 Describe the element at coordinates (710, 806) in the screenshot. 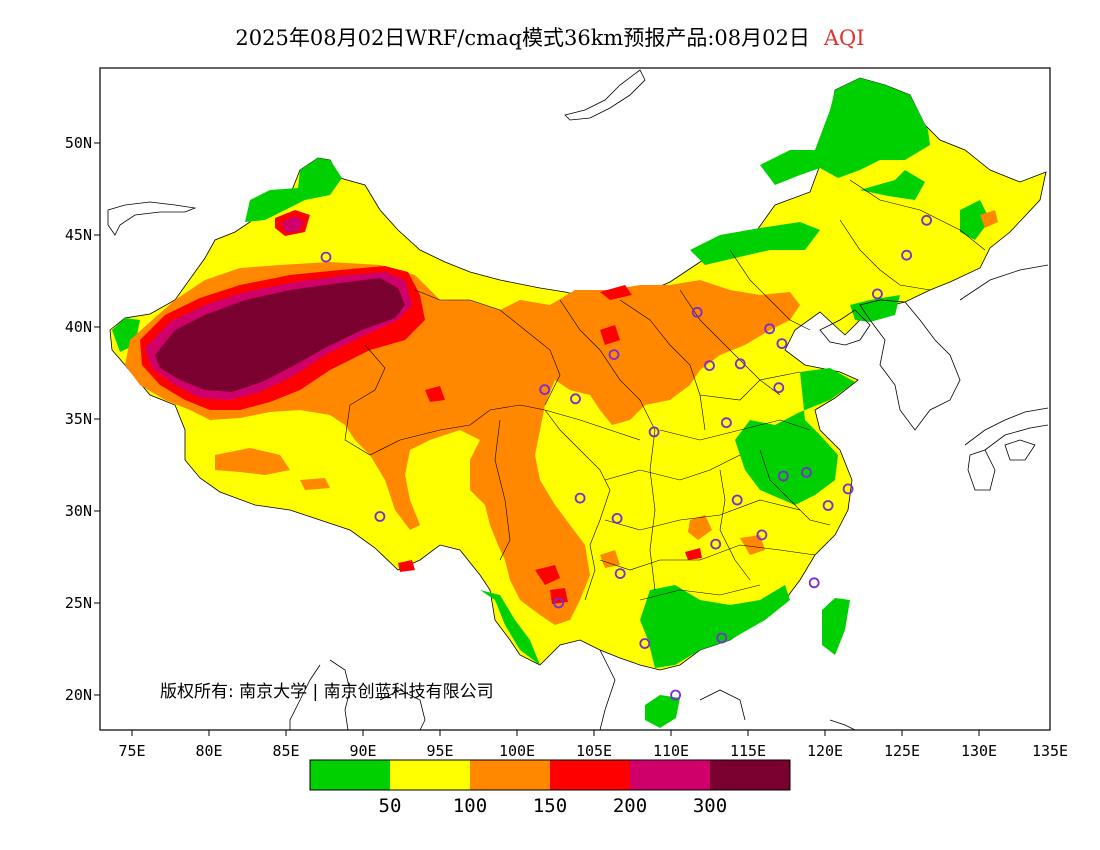

I see `legend-label: 300` at that location.